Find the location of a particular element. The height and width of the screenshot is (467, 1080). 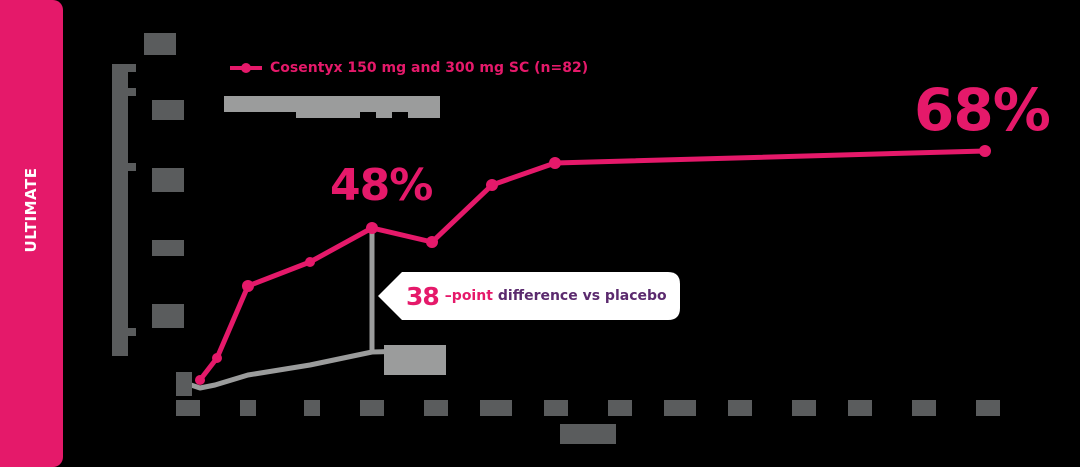

callout-unit: –point is located at coordinates (468, 296).